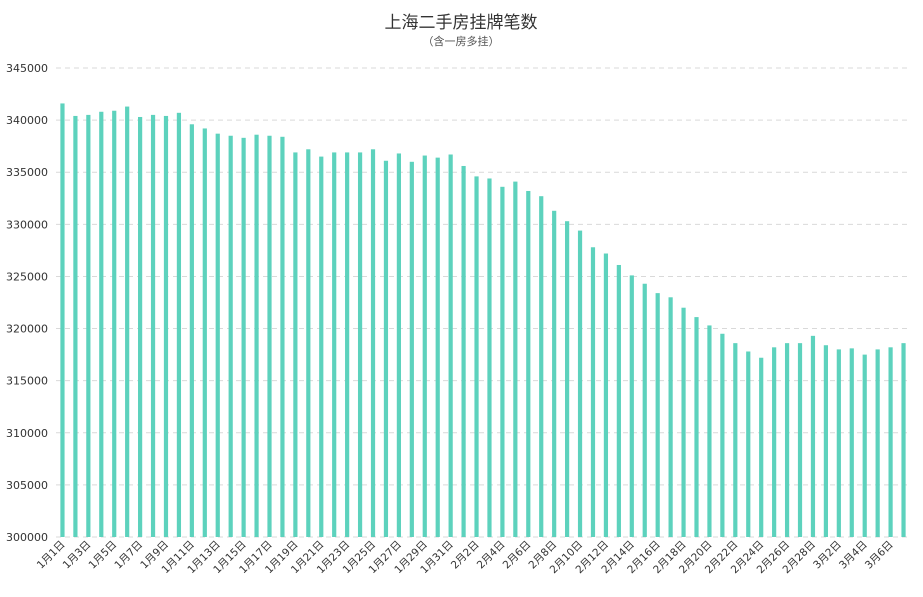 This screenshot has width=923, height=597. Describe the element at coordinates (103, 555) in the screenshot. I see `x-tick-label: 1月5日` at that location.